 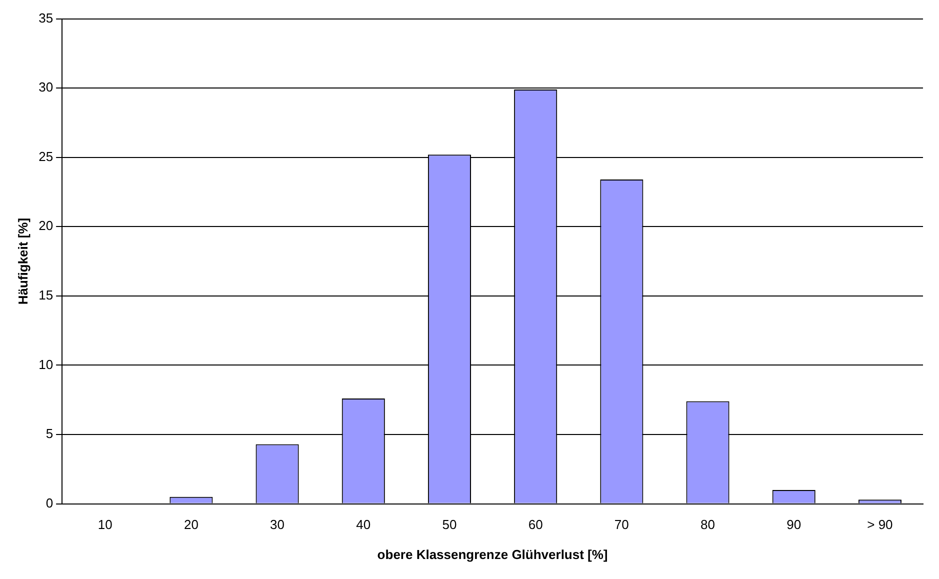 I want to click on x-tick-label: > 90, so click(x=880, y=524).